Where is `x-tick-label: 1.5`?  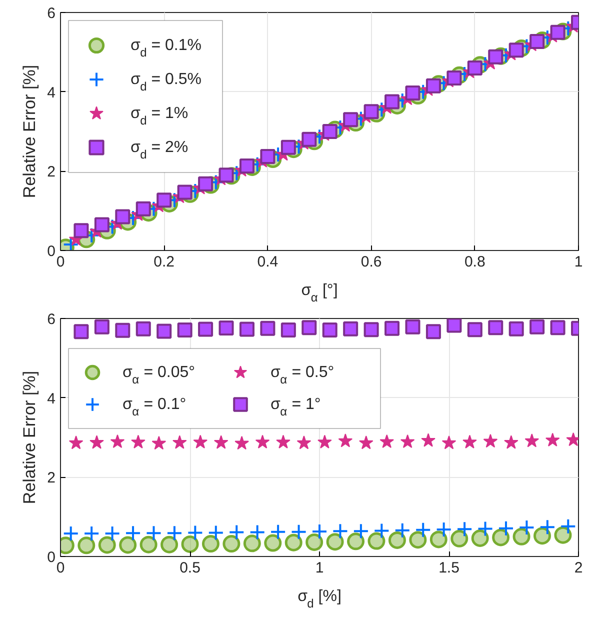
x-tick-label: 1.5 is located at coordinates (449, 568).